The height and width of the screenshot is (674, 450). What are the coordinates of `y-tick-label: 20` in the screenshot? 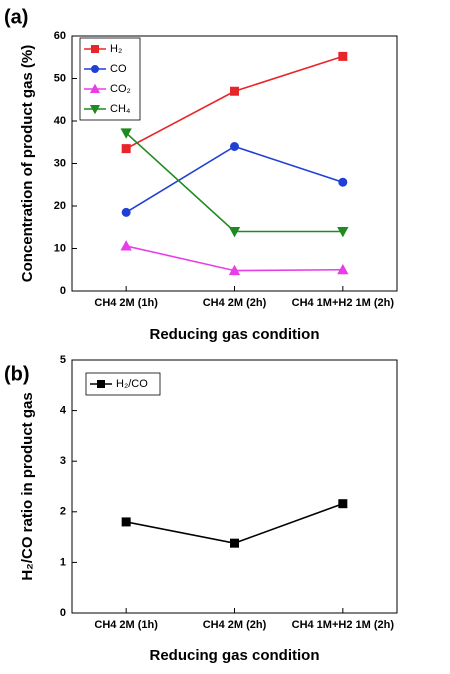 It's located at (60, 206).